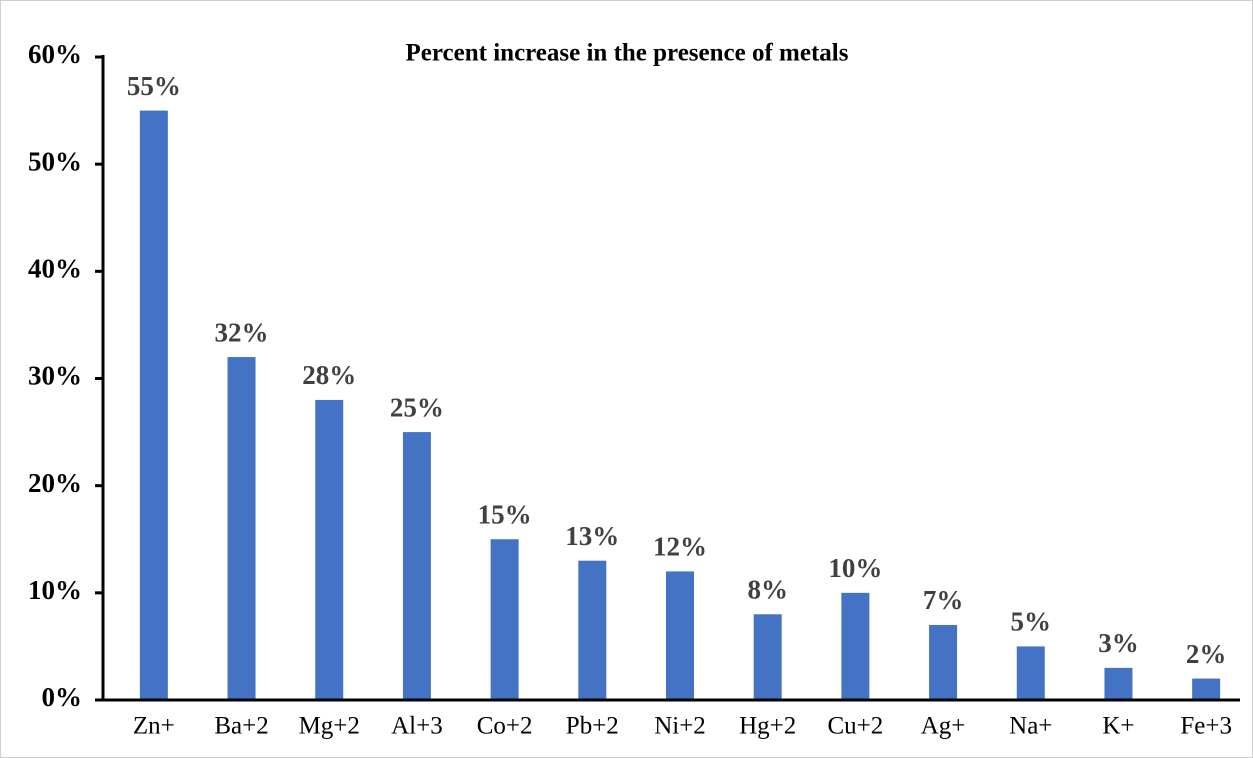 The image size is (1253, 758). Describe the element at coordinates (55, 161) in the screenshot. I see `y-tick-label: 50%` at that location.